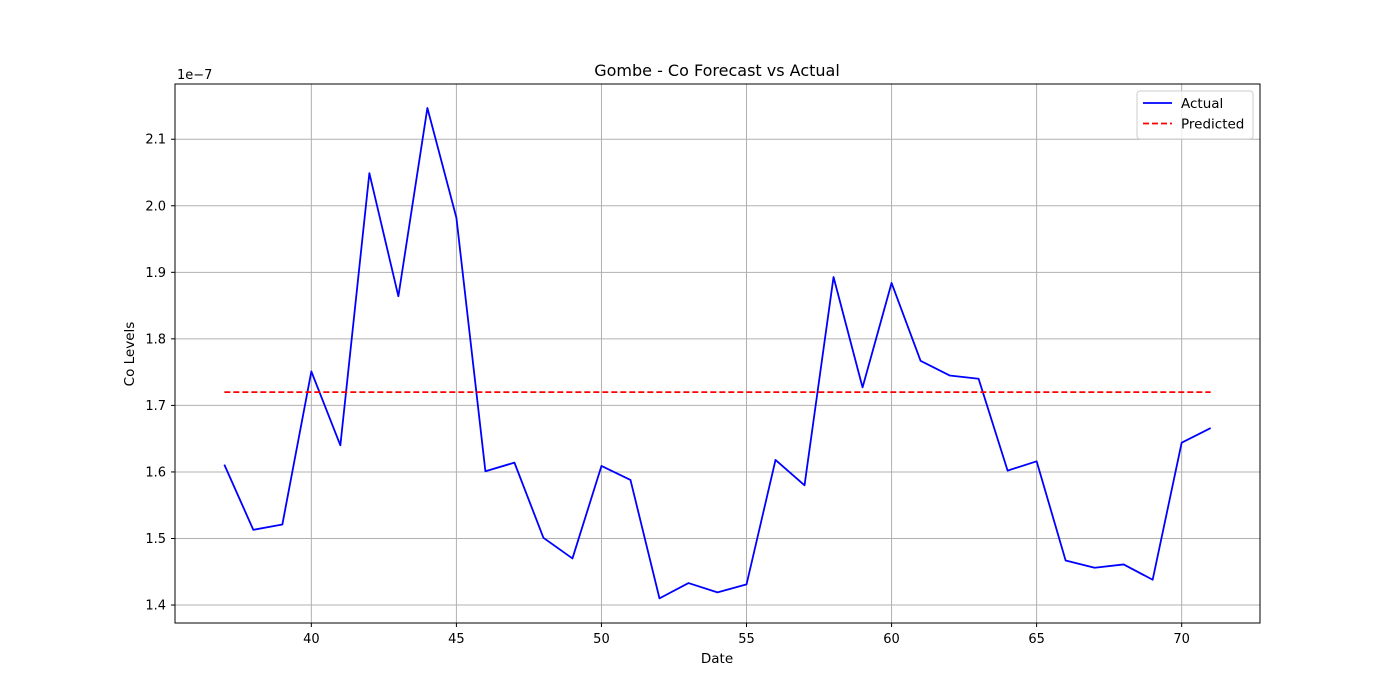  I want to click on x-tick-label: 55, so click(746, 639).